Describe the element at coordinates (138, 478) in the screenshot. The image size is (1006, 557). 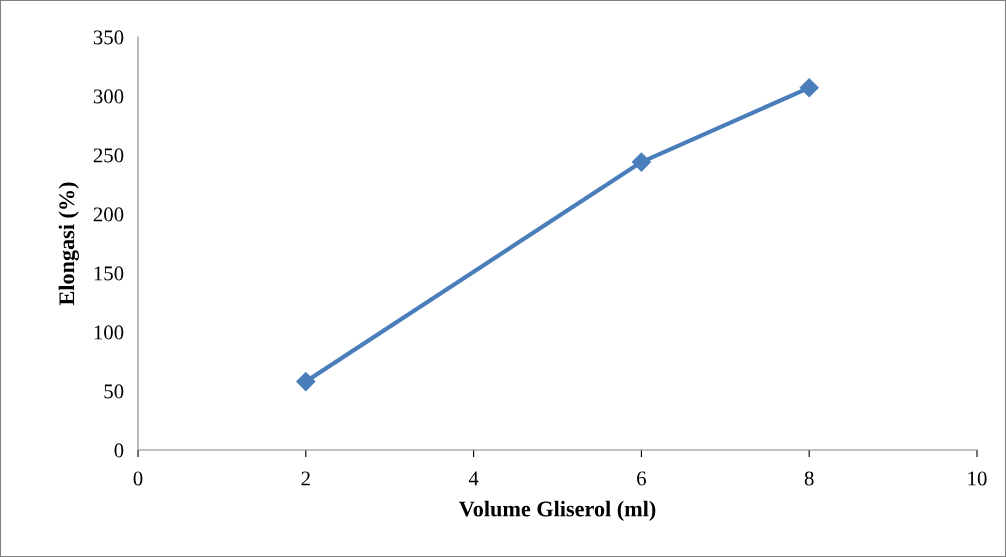
I see `x-tick-label: 0` at that location.